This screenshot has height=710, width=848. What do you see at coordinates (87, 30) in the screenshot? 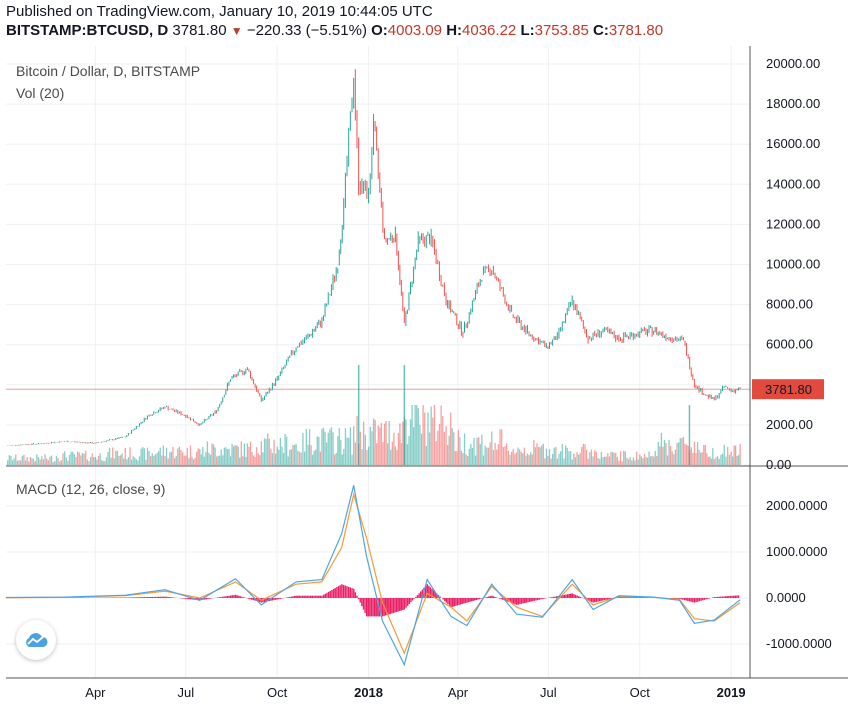
I see `symbol-name: BITSTAMP:BTCUSD, D` at bounding box center [87, 30].